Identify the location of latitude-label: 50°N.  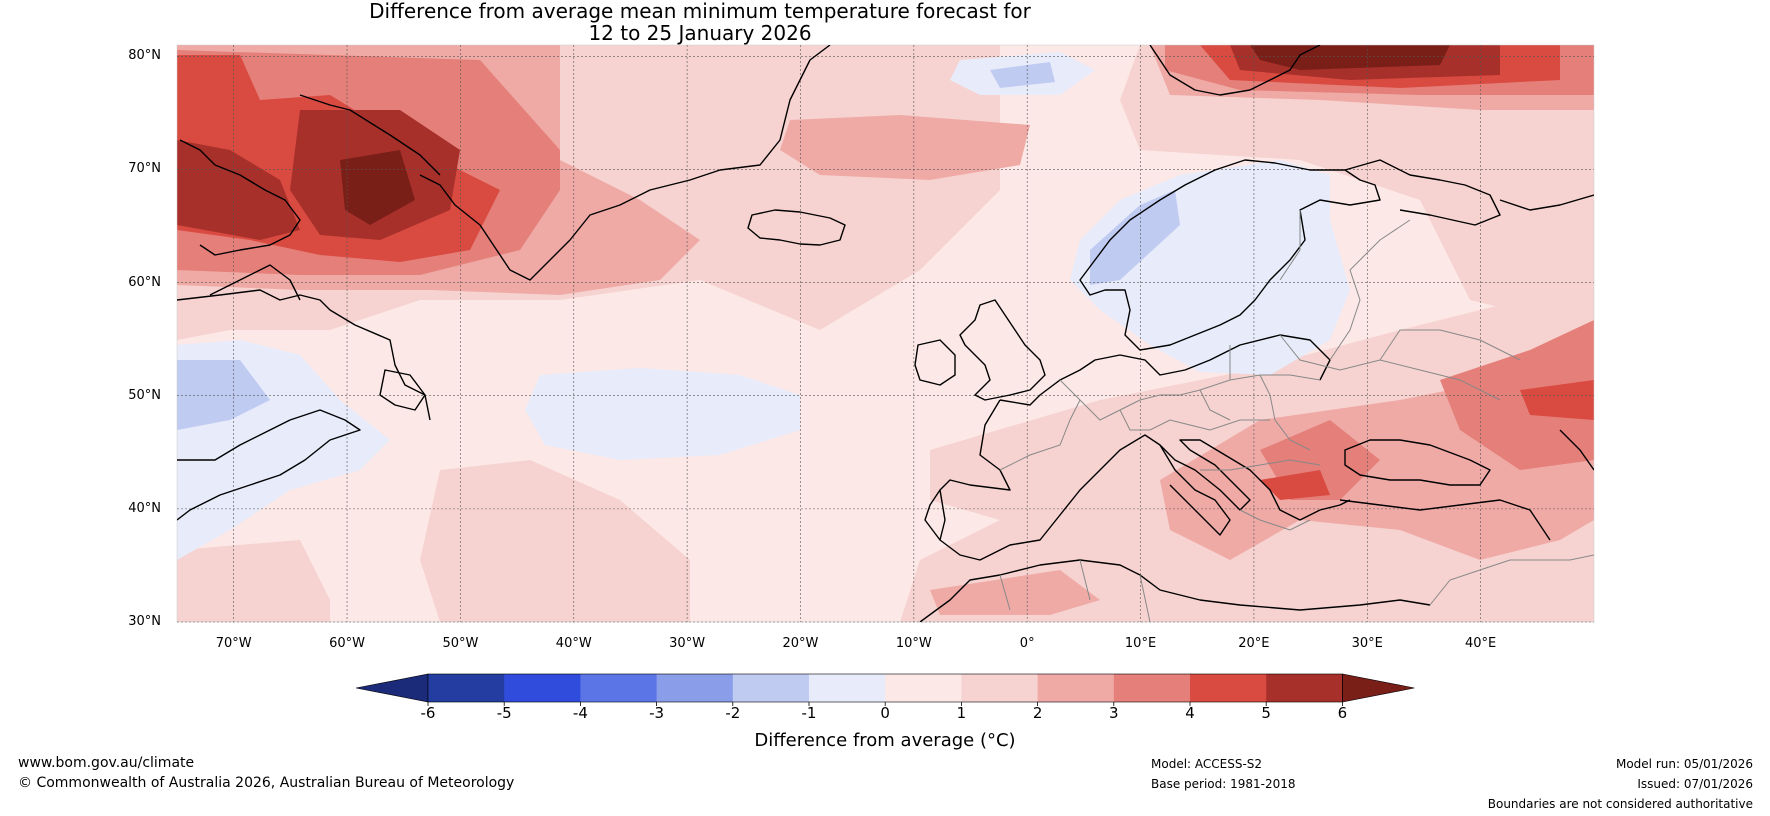
(144, 395).